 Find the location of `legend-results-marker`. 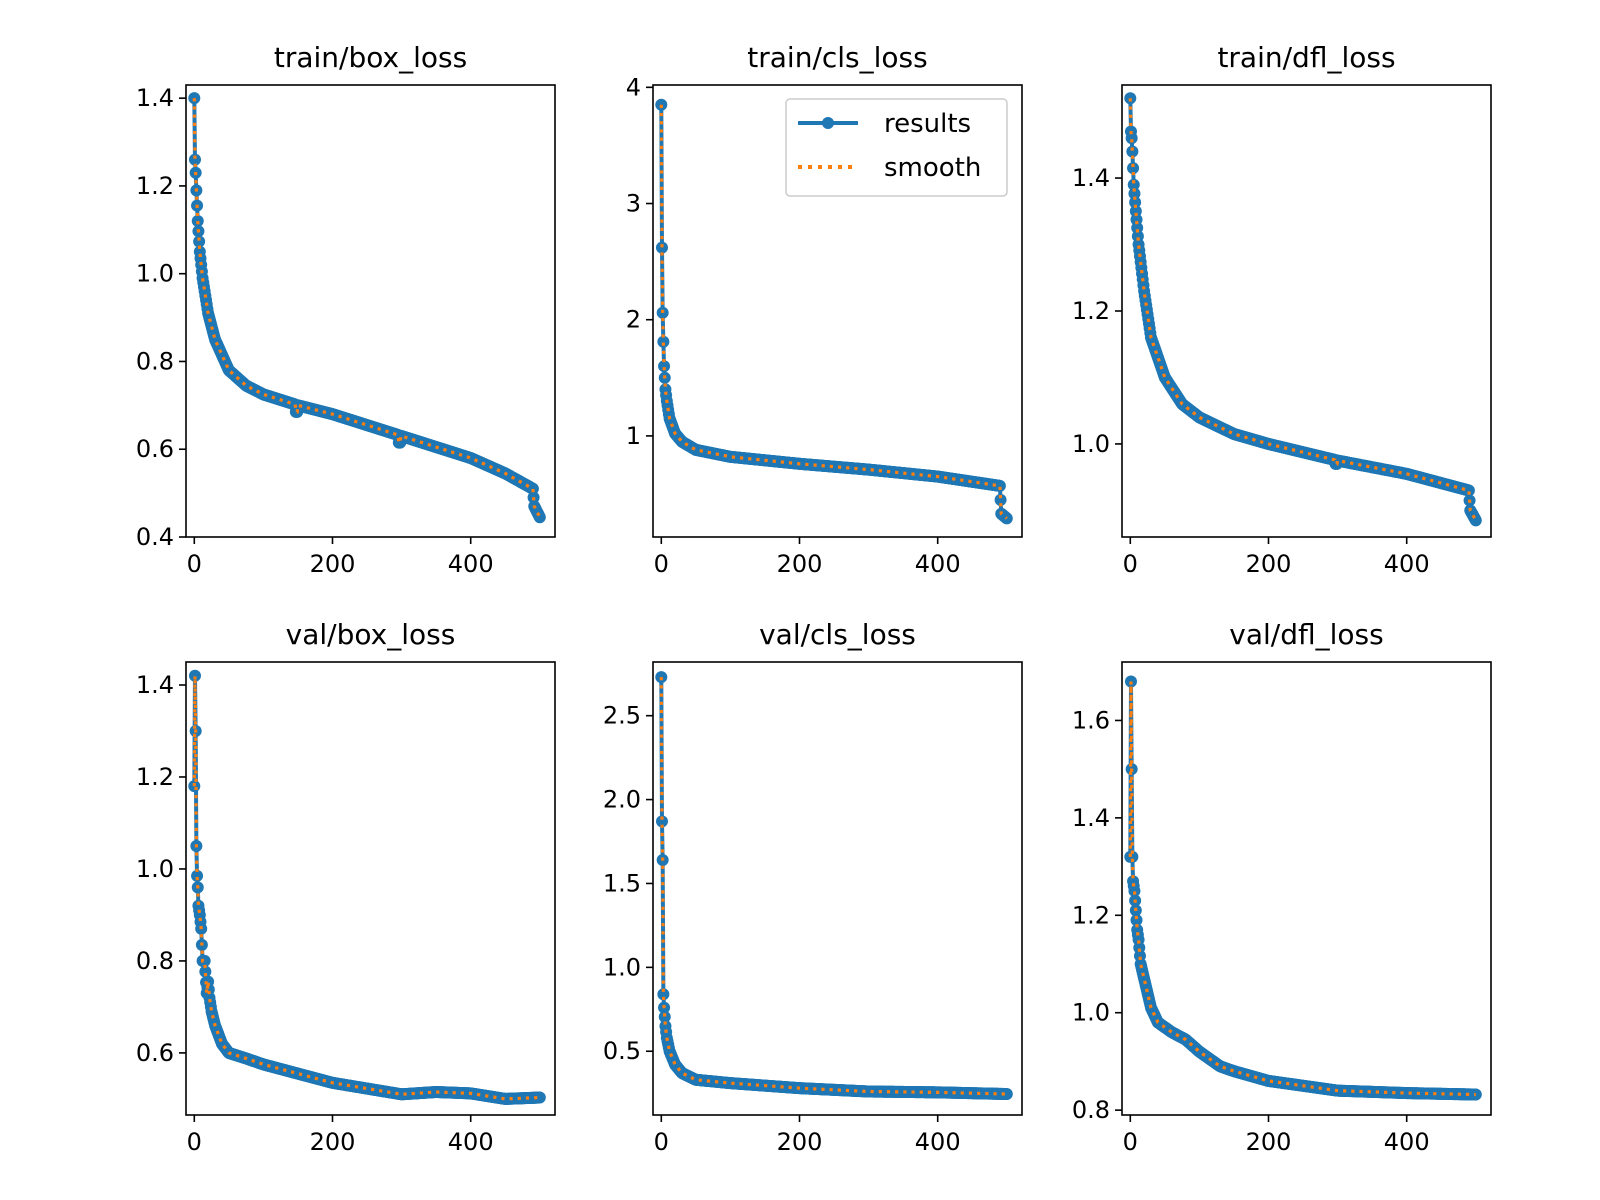

legend-results-marker is located at coordinates (828, 123).